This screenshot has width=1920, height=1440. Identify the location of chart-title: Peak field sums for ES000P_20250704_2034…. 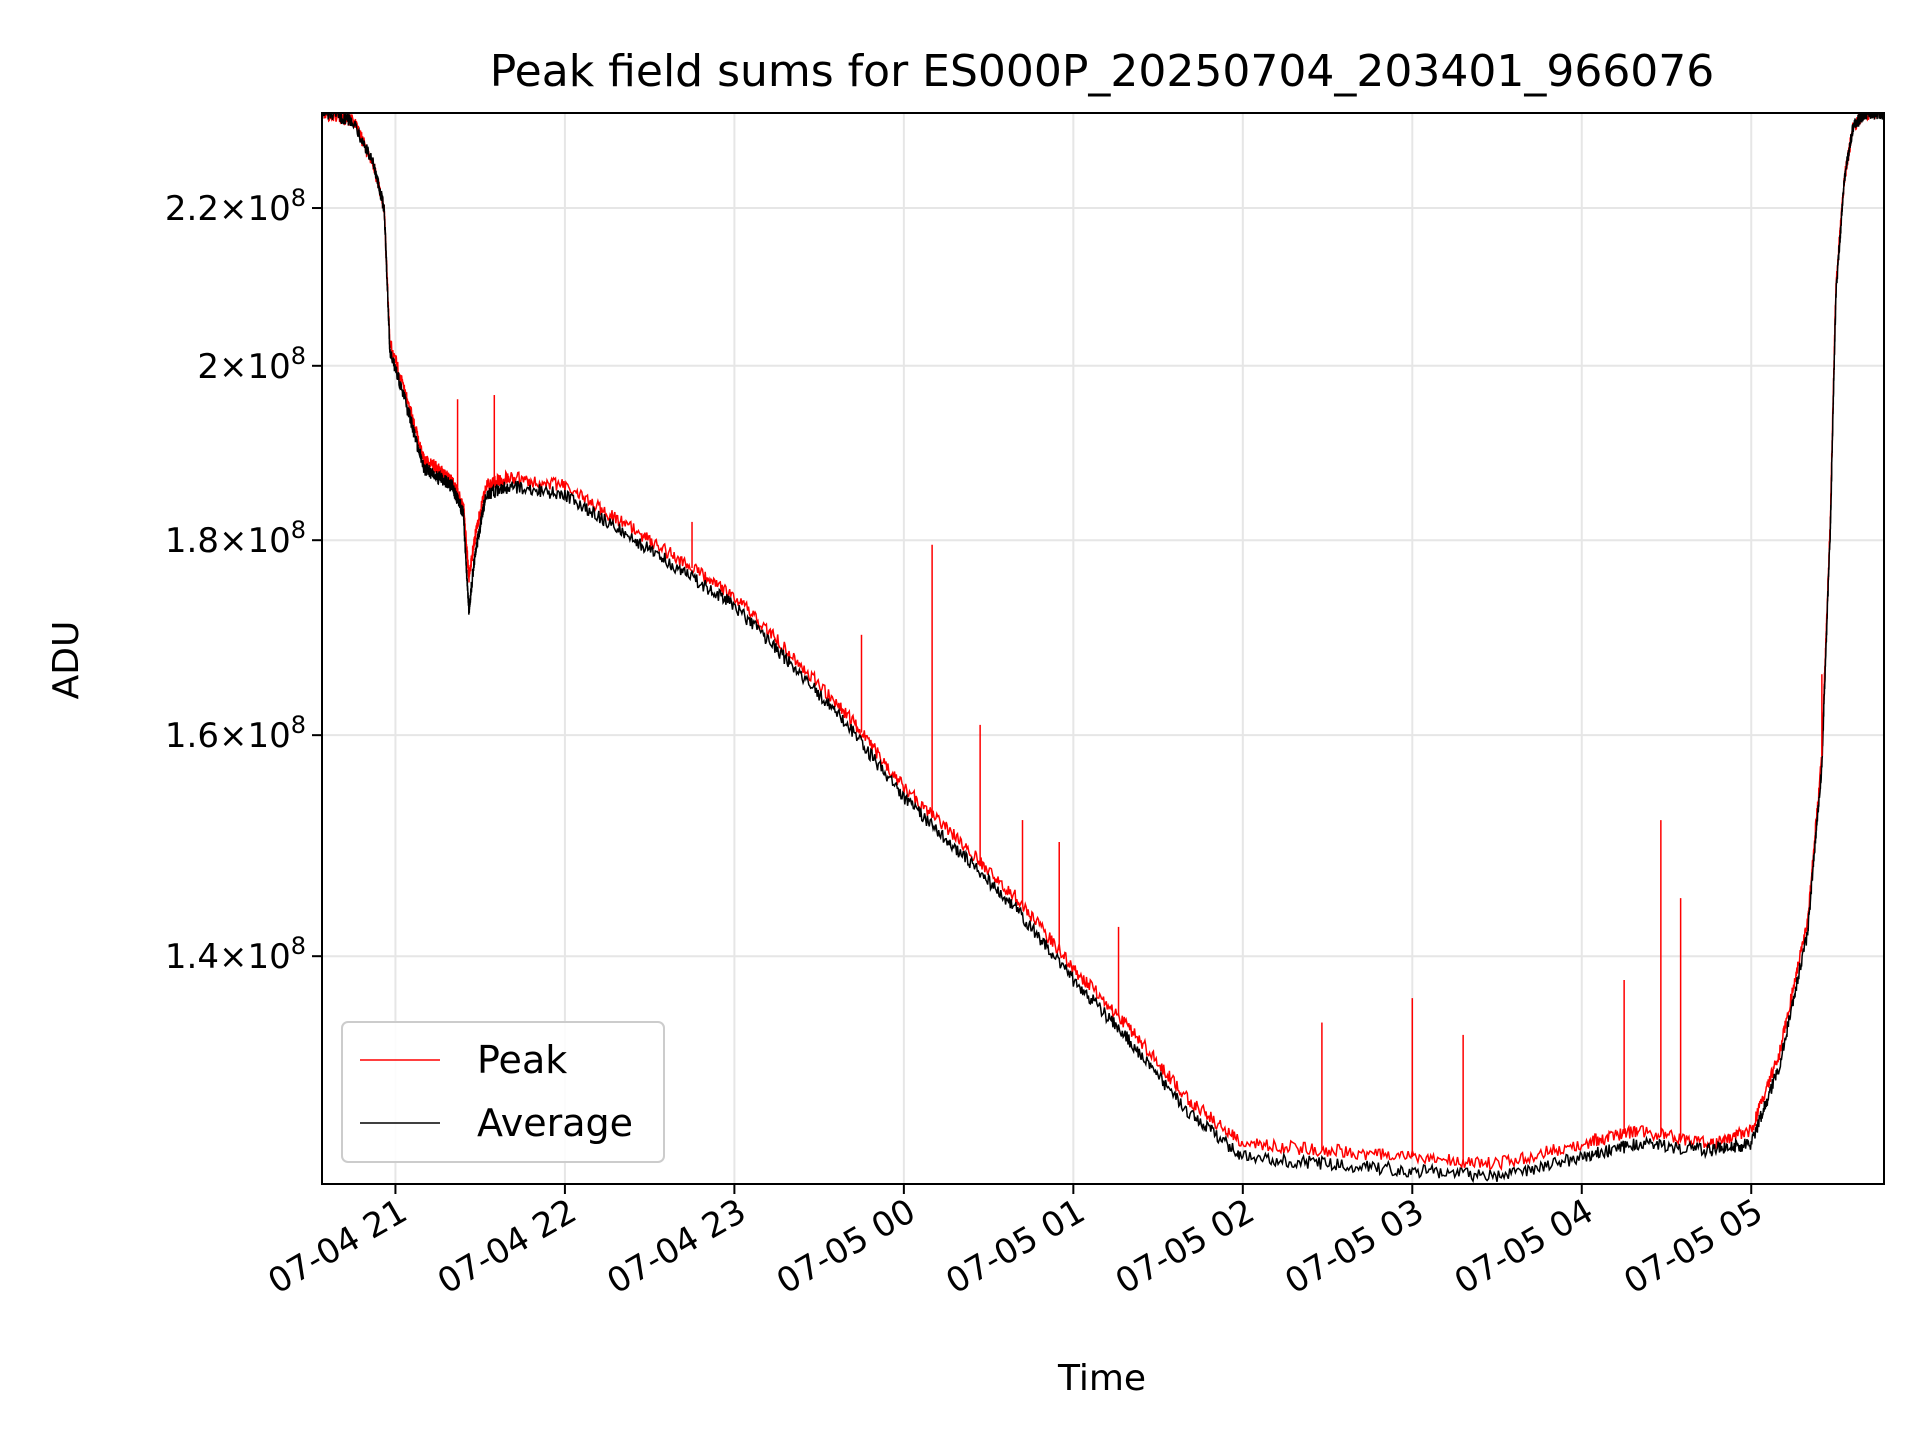
(1102, 71).